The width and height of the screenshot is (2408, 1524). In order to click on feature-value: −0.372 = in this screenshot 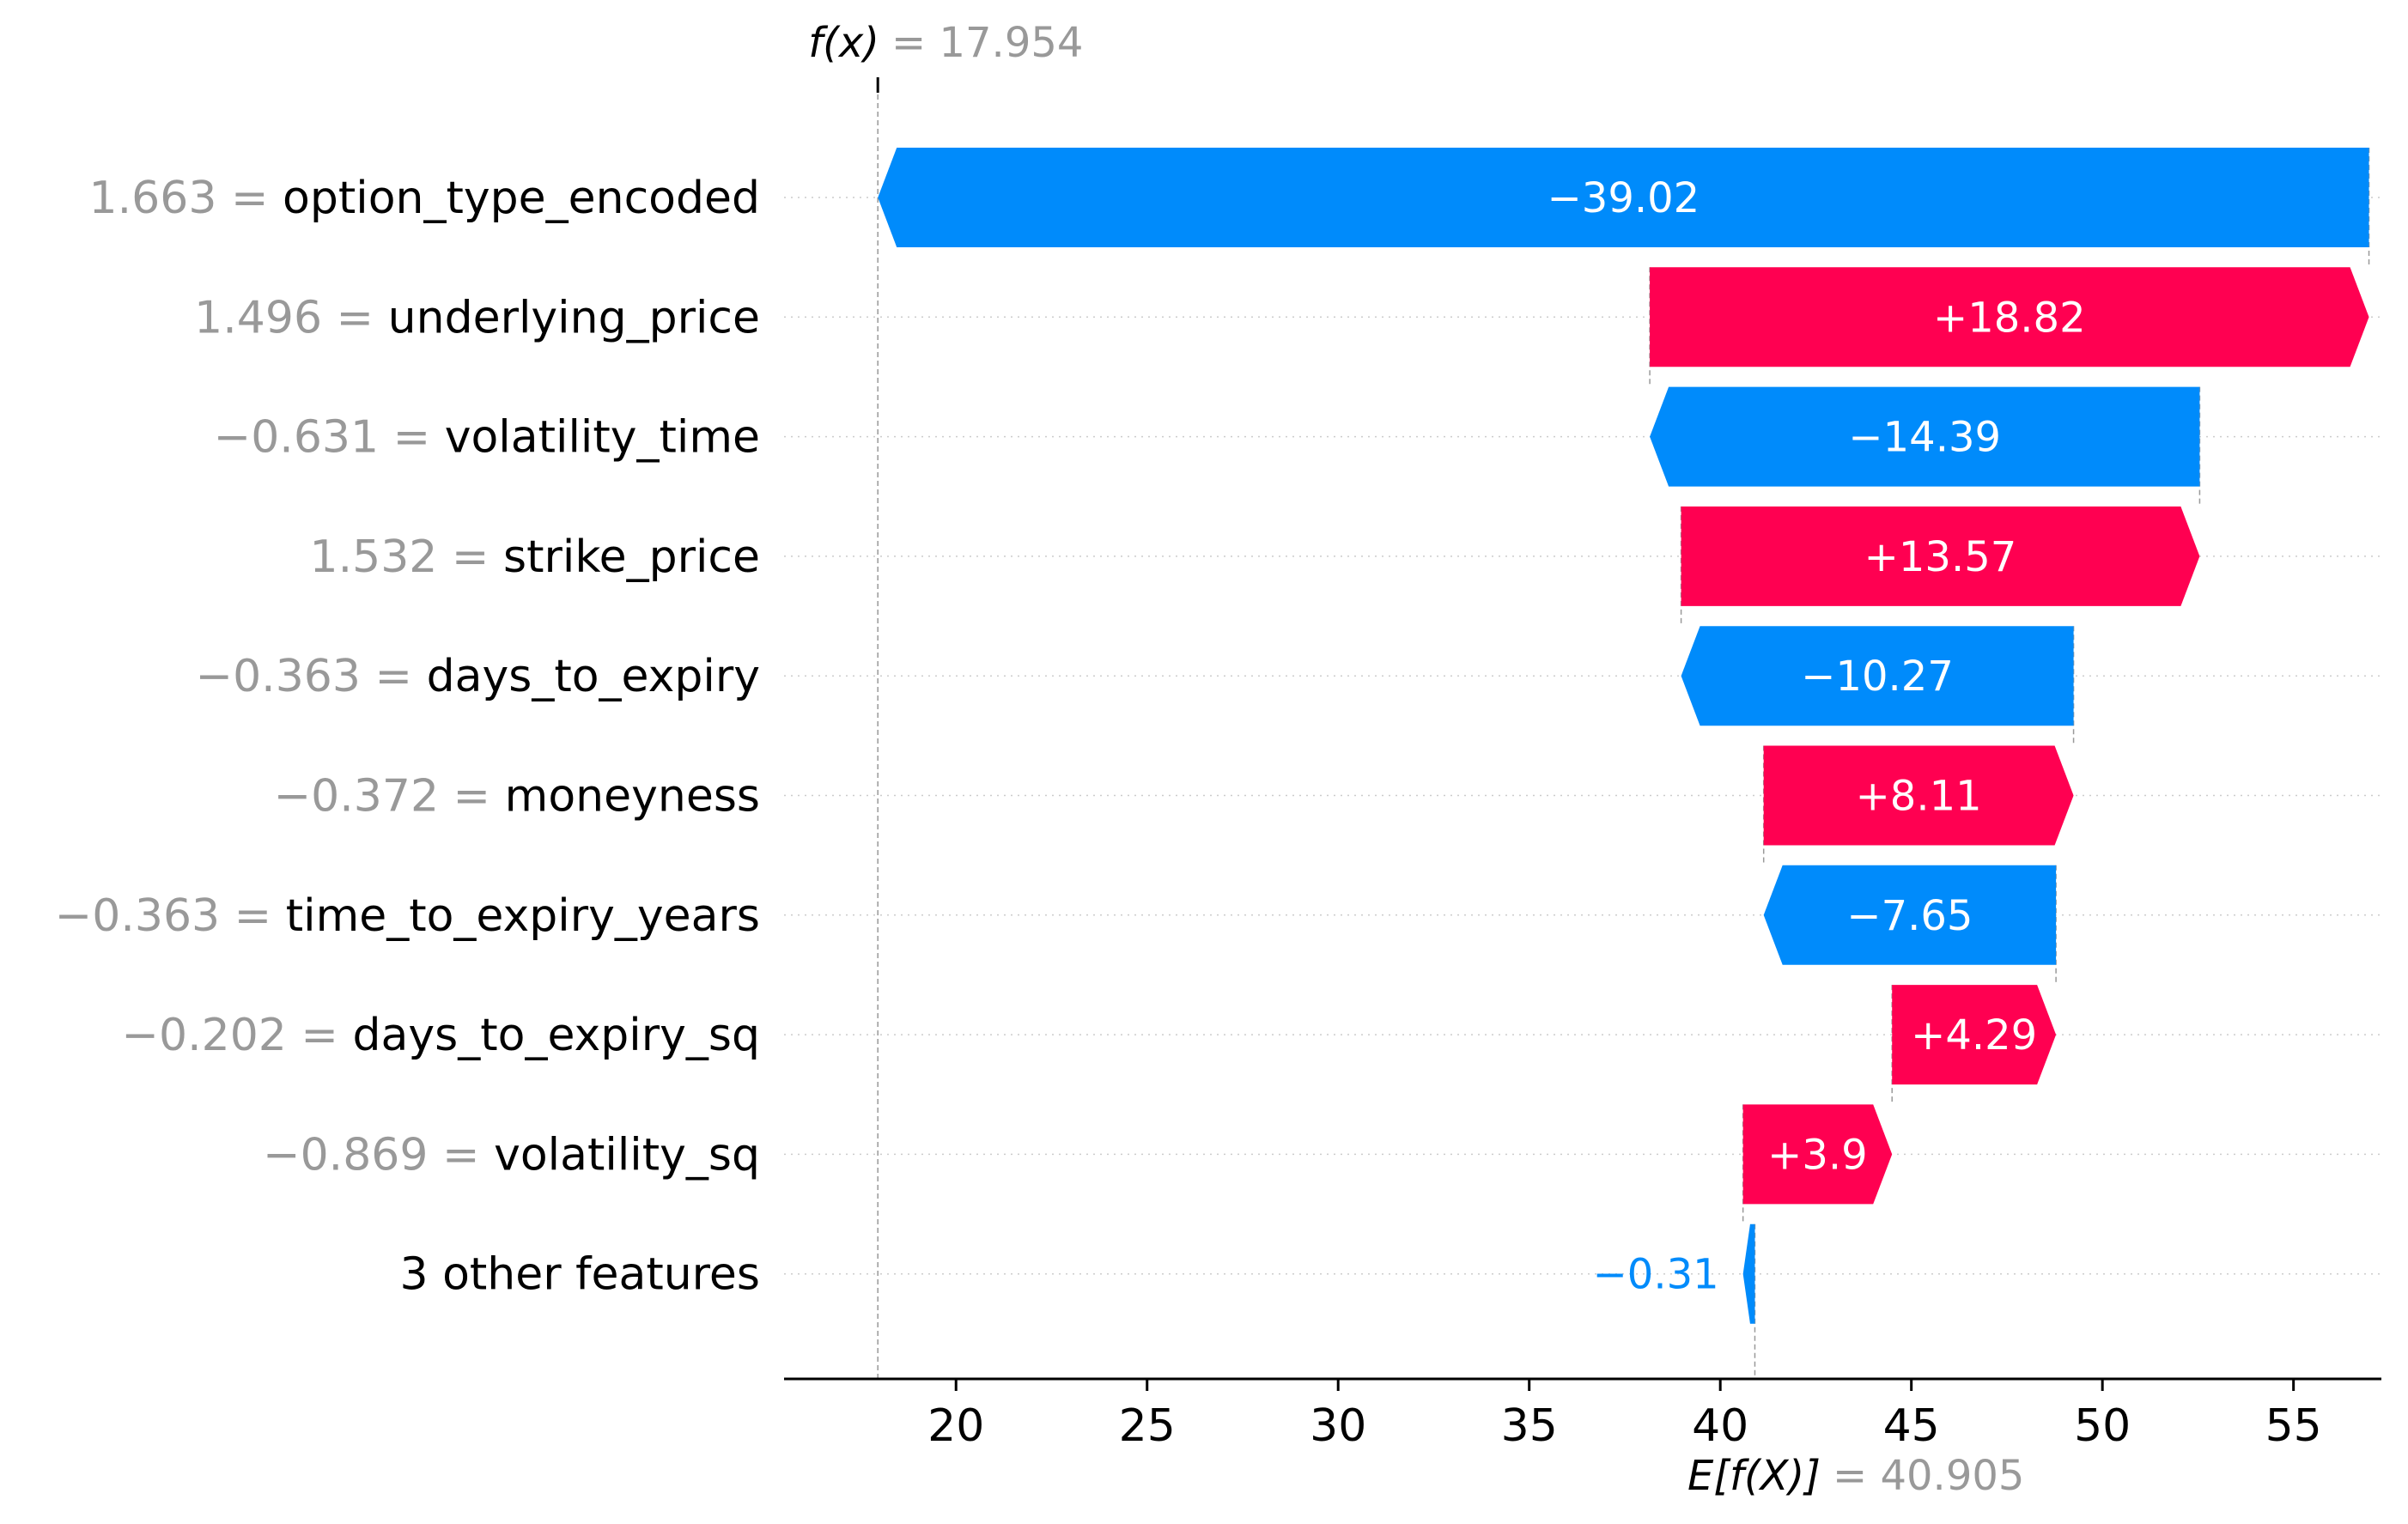, I will do `click(389, 797)`.